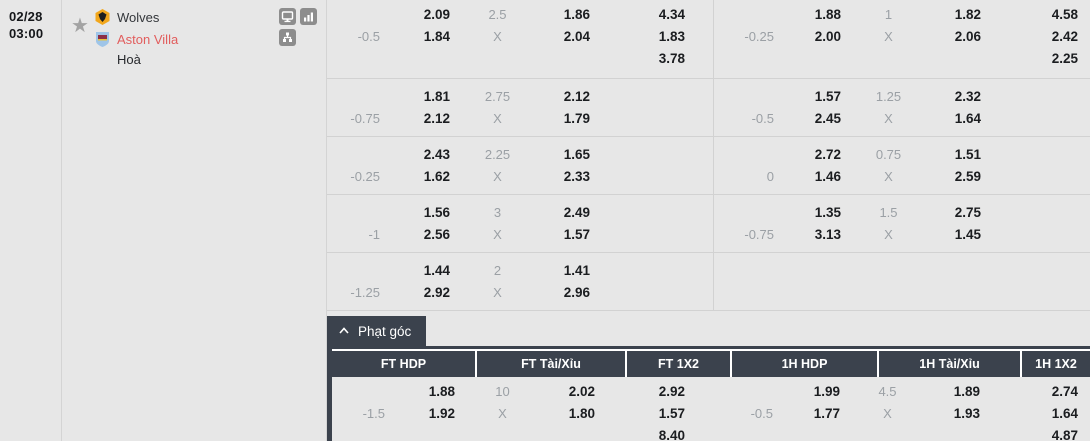  What do you see at coordinates (436, 14) in the screenshot?
I see `handicap-odds-value: 2.09` at bounding box center [436, 14].